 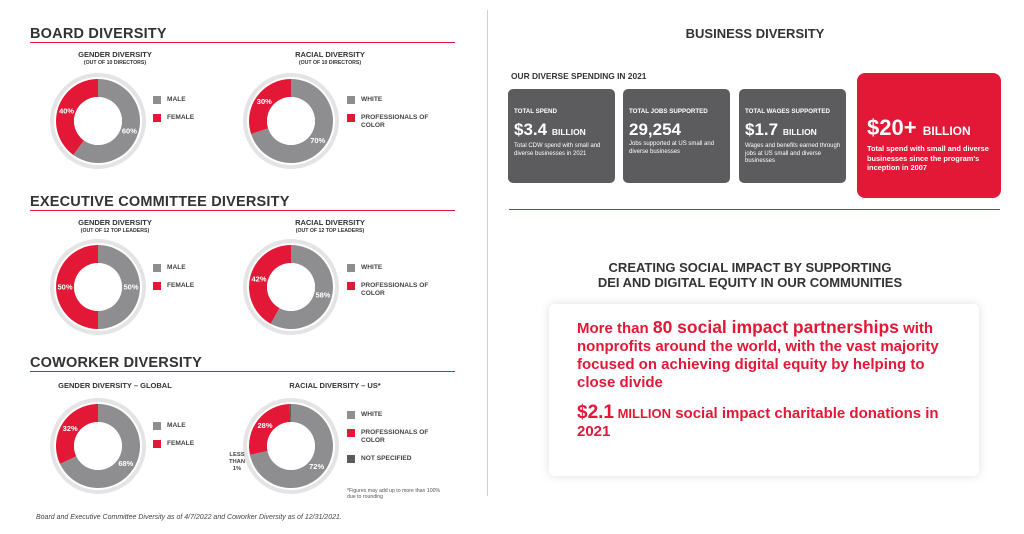 I want to click on exec-racial-heading: RACIAL DIVERSITY (OUT OF 12 TOP LEADERS), so click(x=330, y=226).